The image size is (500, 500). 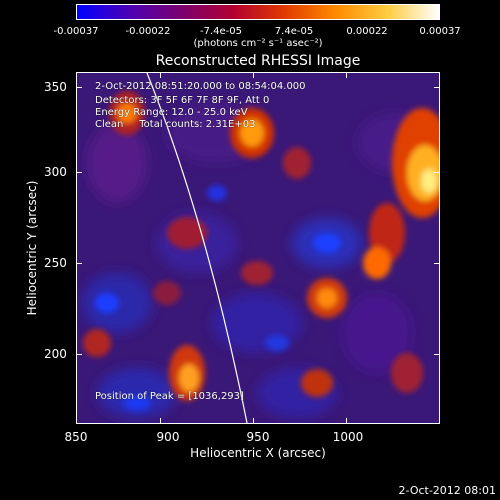 I want to click on colorbar-tick-label: 7.4e-05, so click(x=294, y=31).